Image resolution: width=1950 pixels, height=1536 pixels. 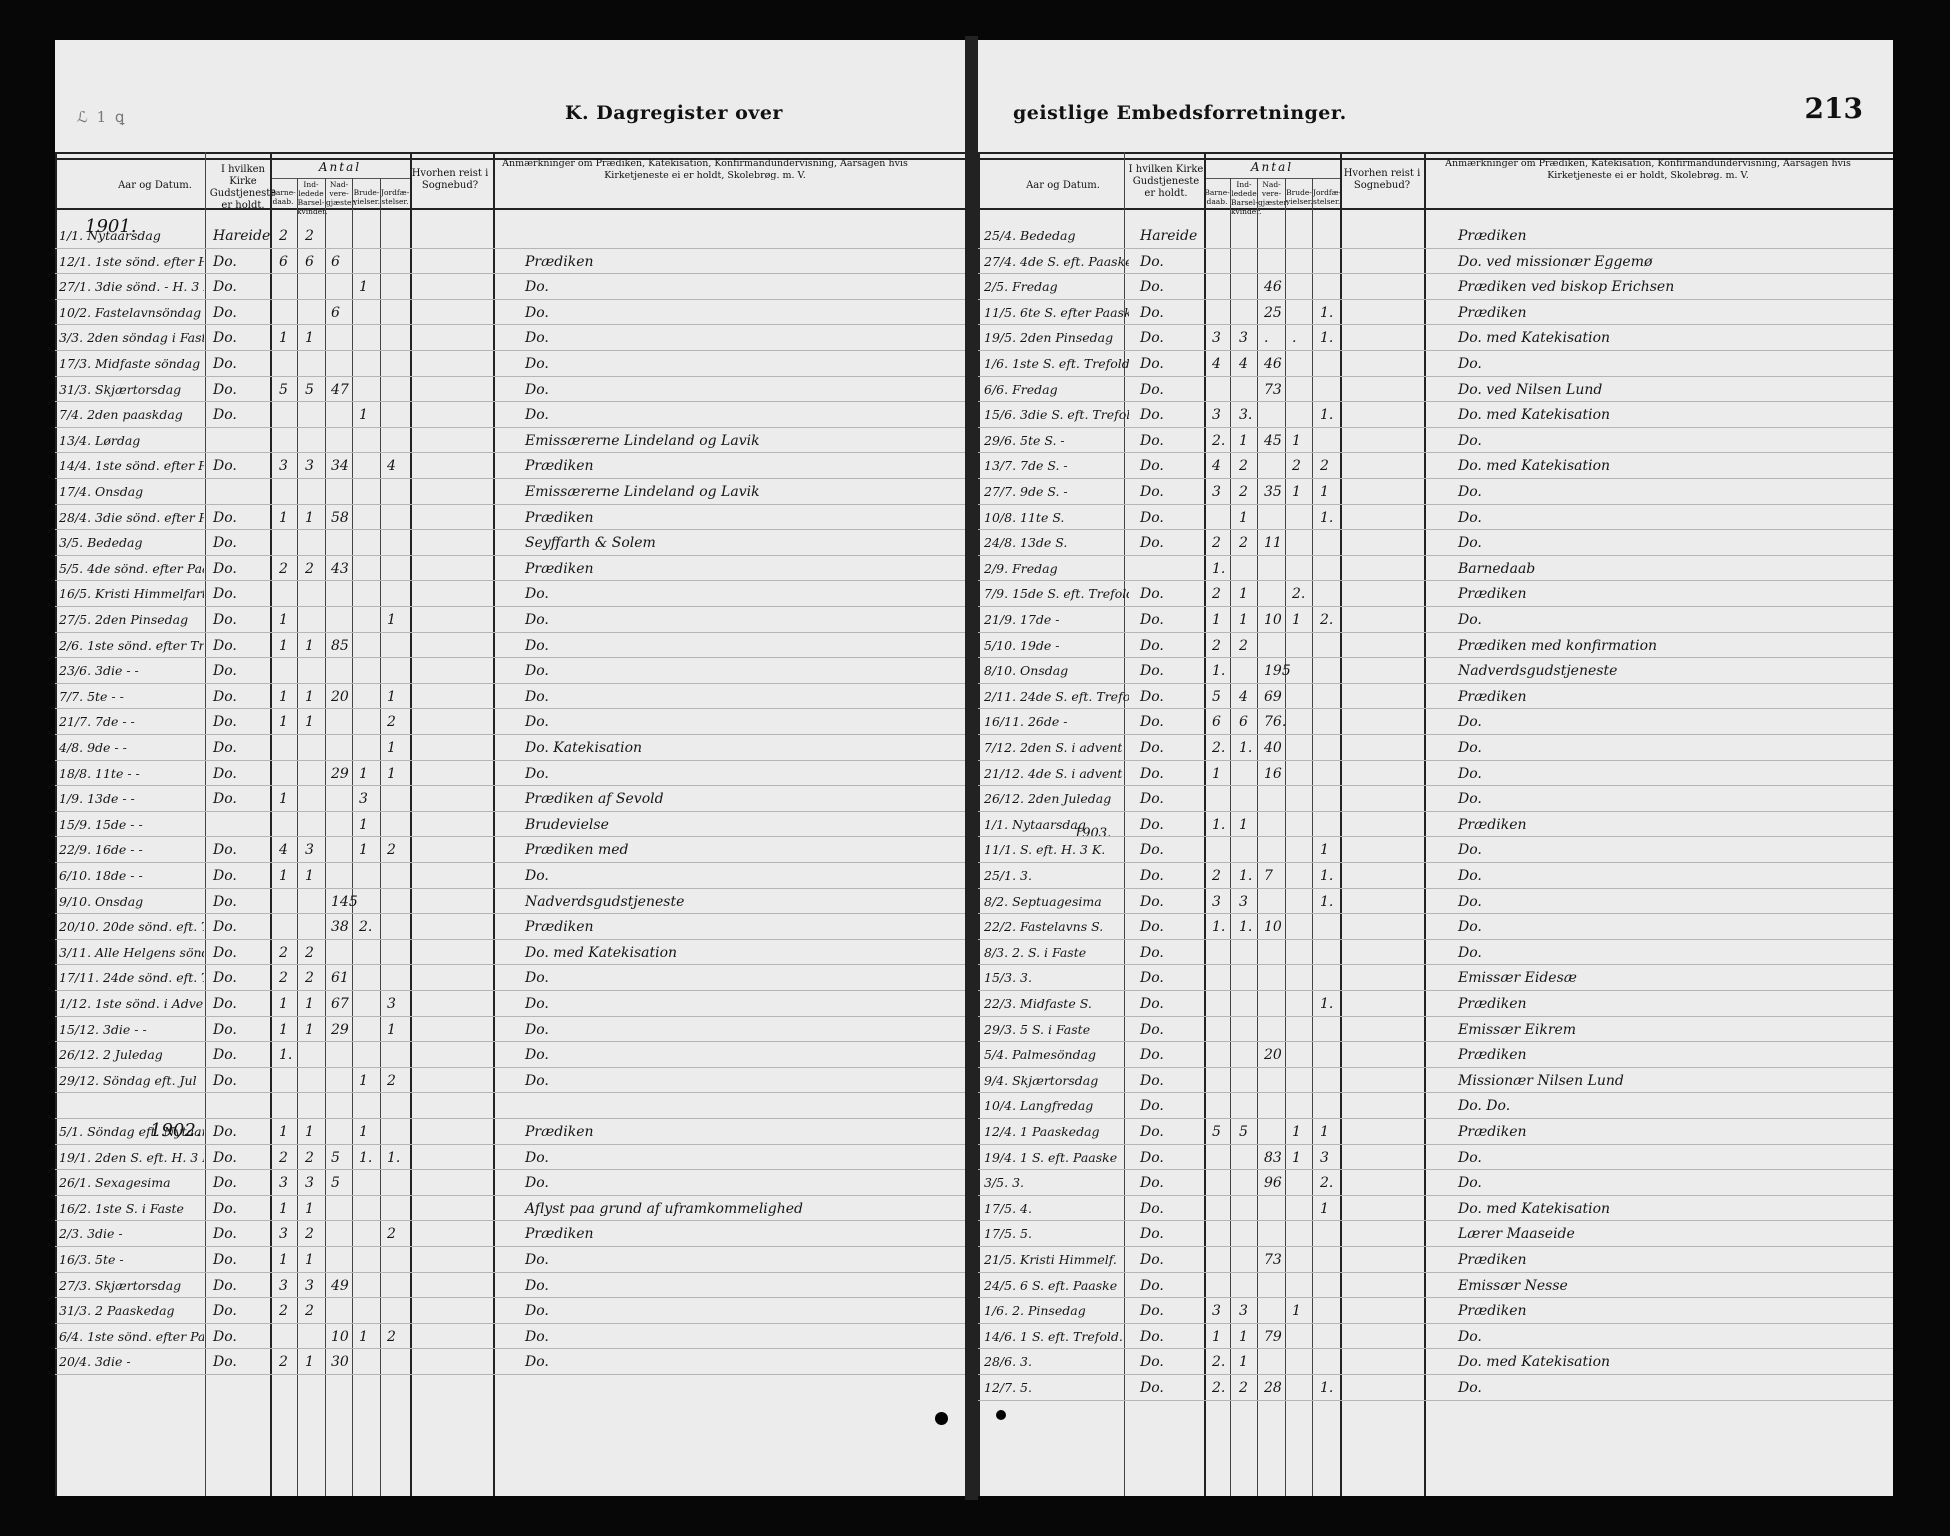 What do you see at coordinates (1056, 594) in the screenshot?
I see `entry-date: 7/9. 15de S. eft. Trefoldigh.` at bounding box center [1056, 594].